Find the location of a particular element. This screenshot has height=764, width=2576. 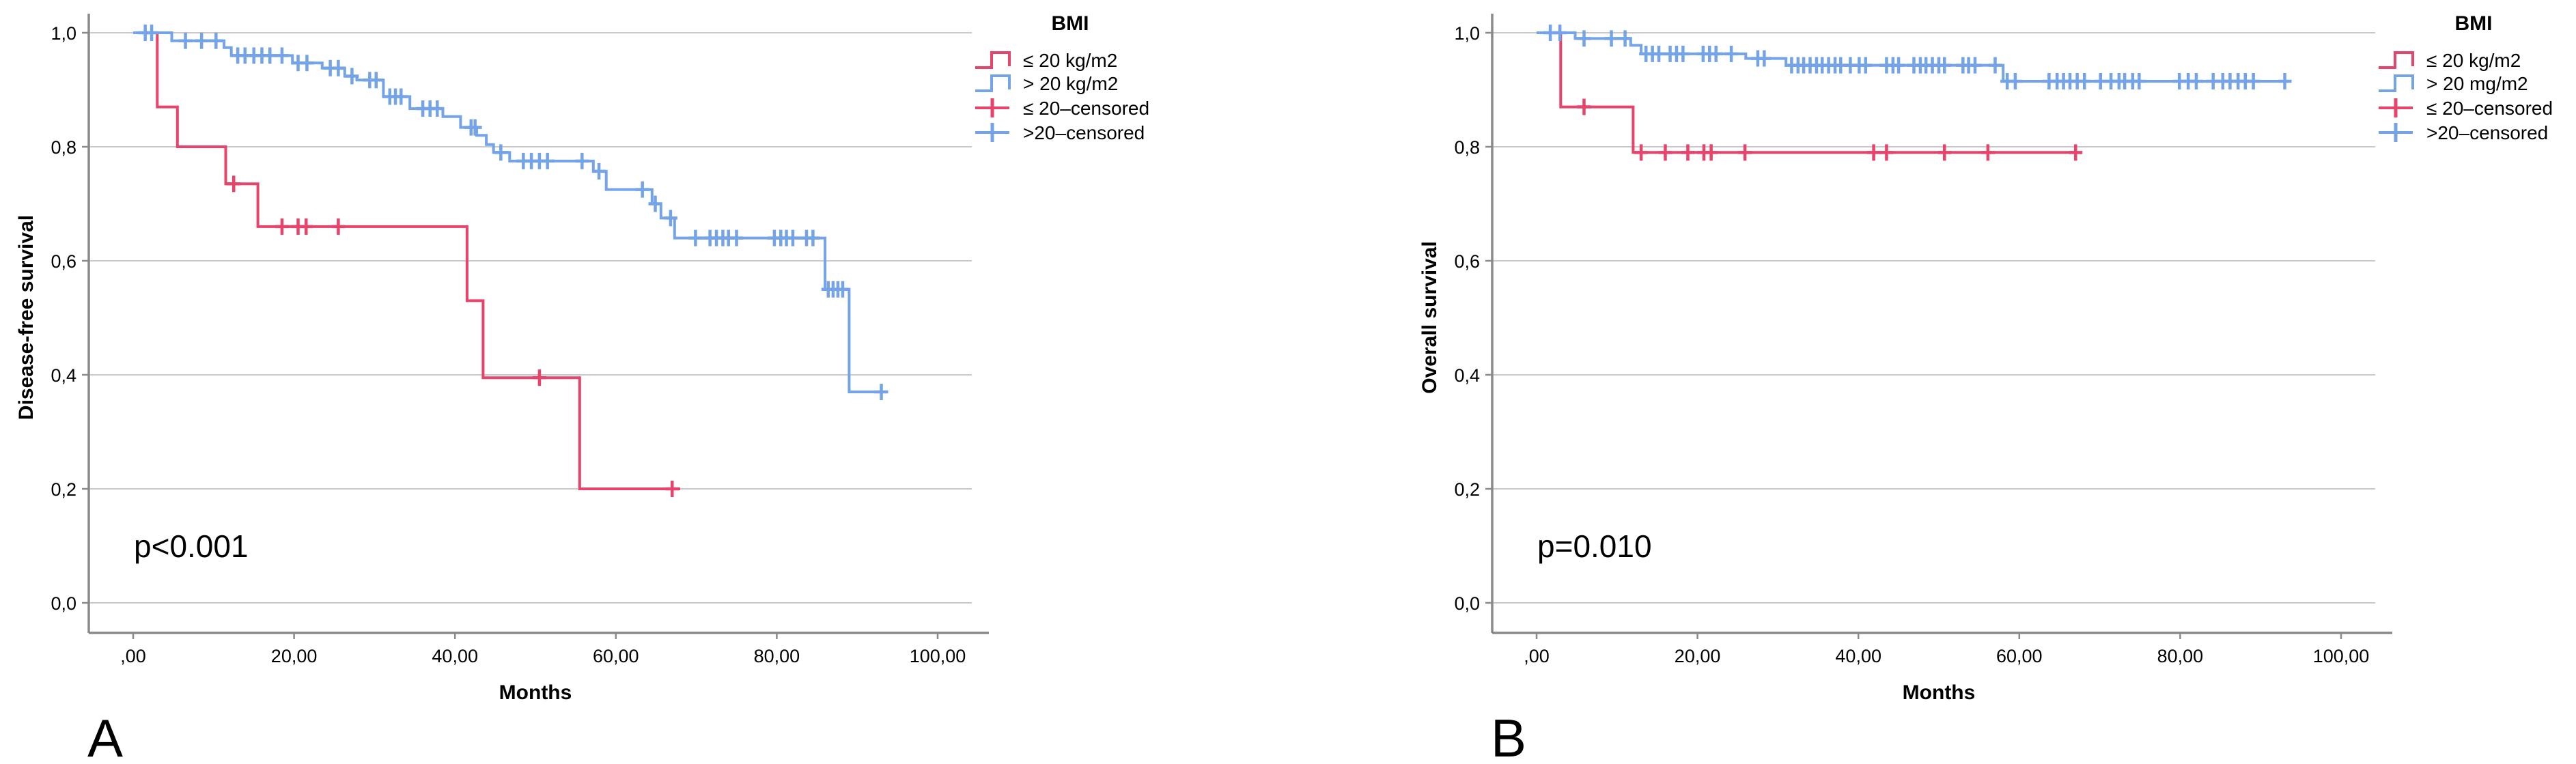

p-value-label: p=0.010 is located at coordinates (1594, 546).